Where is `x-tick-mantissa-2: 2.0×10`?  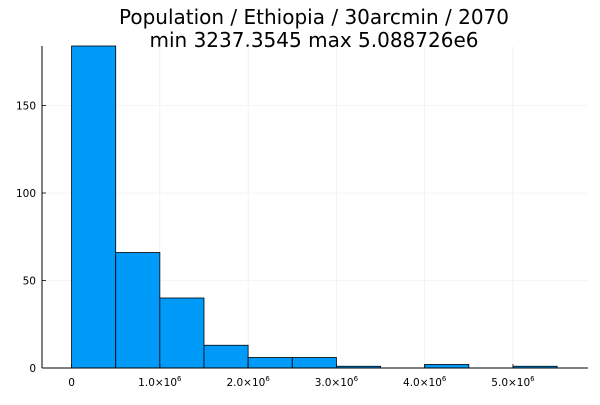
x-tick-mantissa-2: 2.0×10 is located at coordinates (245, 383).